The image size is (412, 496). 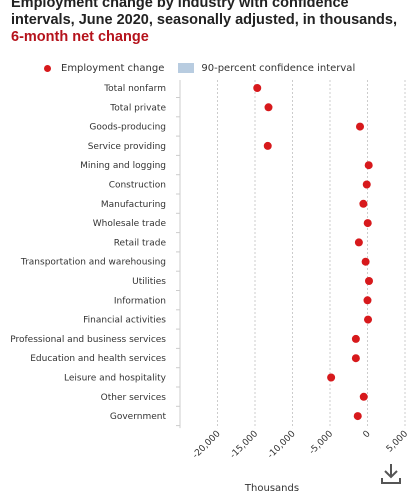 I want to click on category-label: Transportation and warehousing, so click(x=93, y=263).